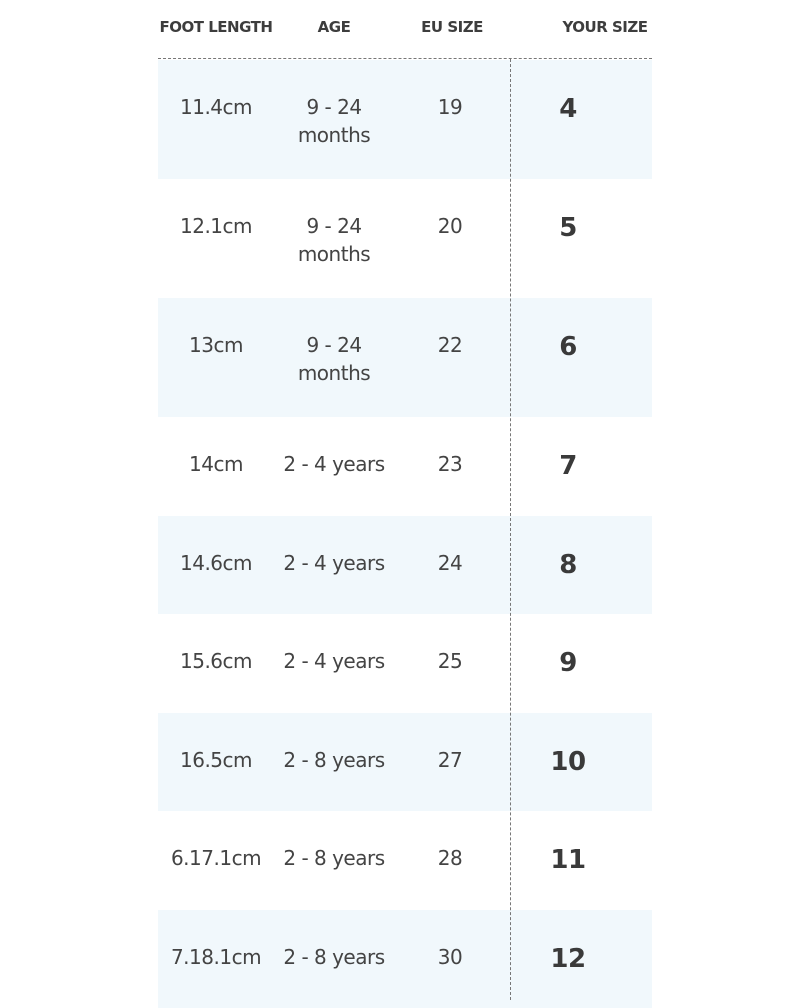  Describe the element at coordinates (450, 345) in the screenshot. I see `eu-size-cell: 22` at that location.